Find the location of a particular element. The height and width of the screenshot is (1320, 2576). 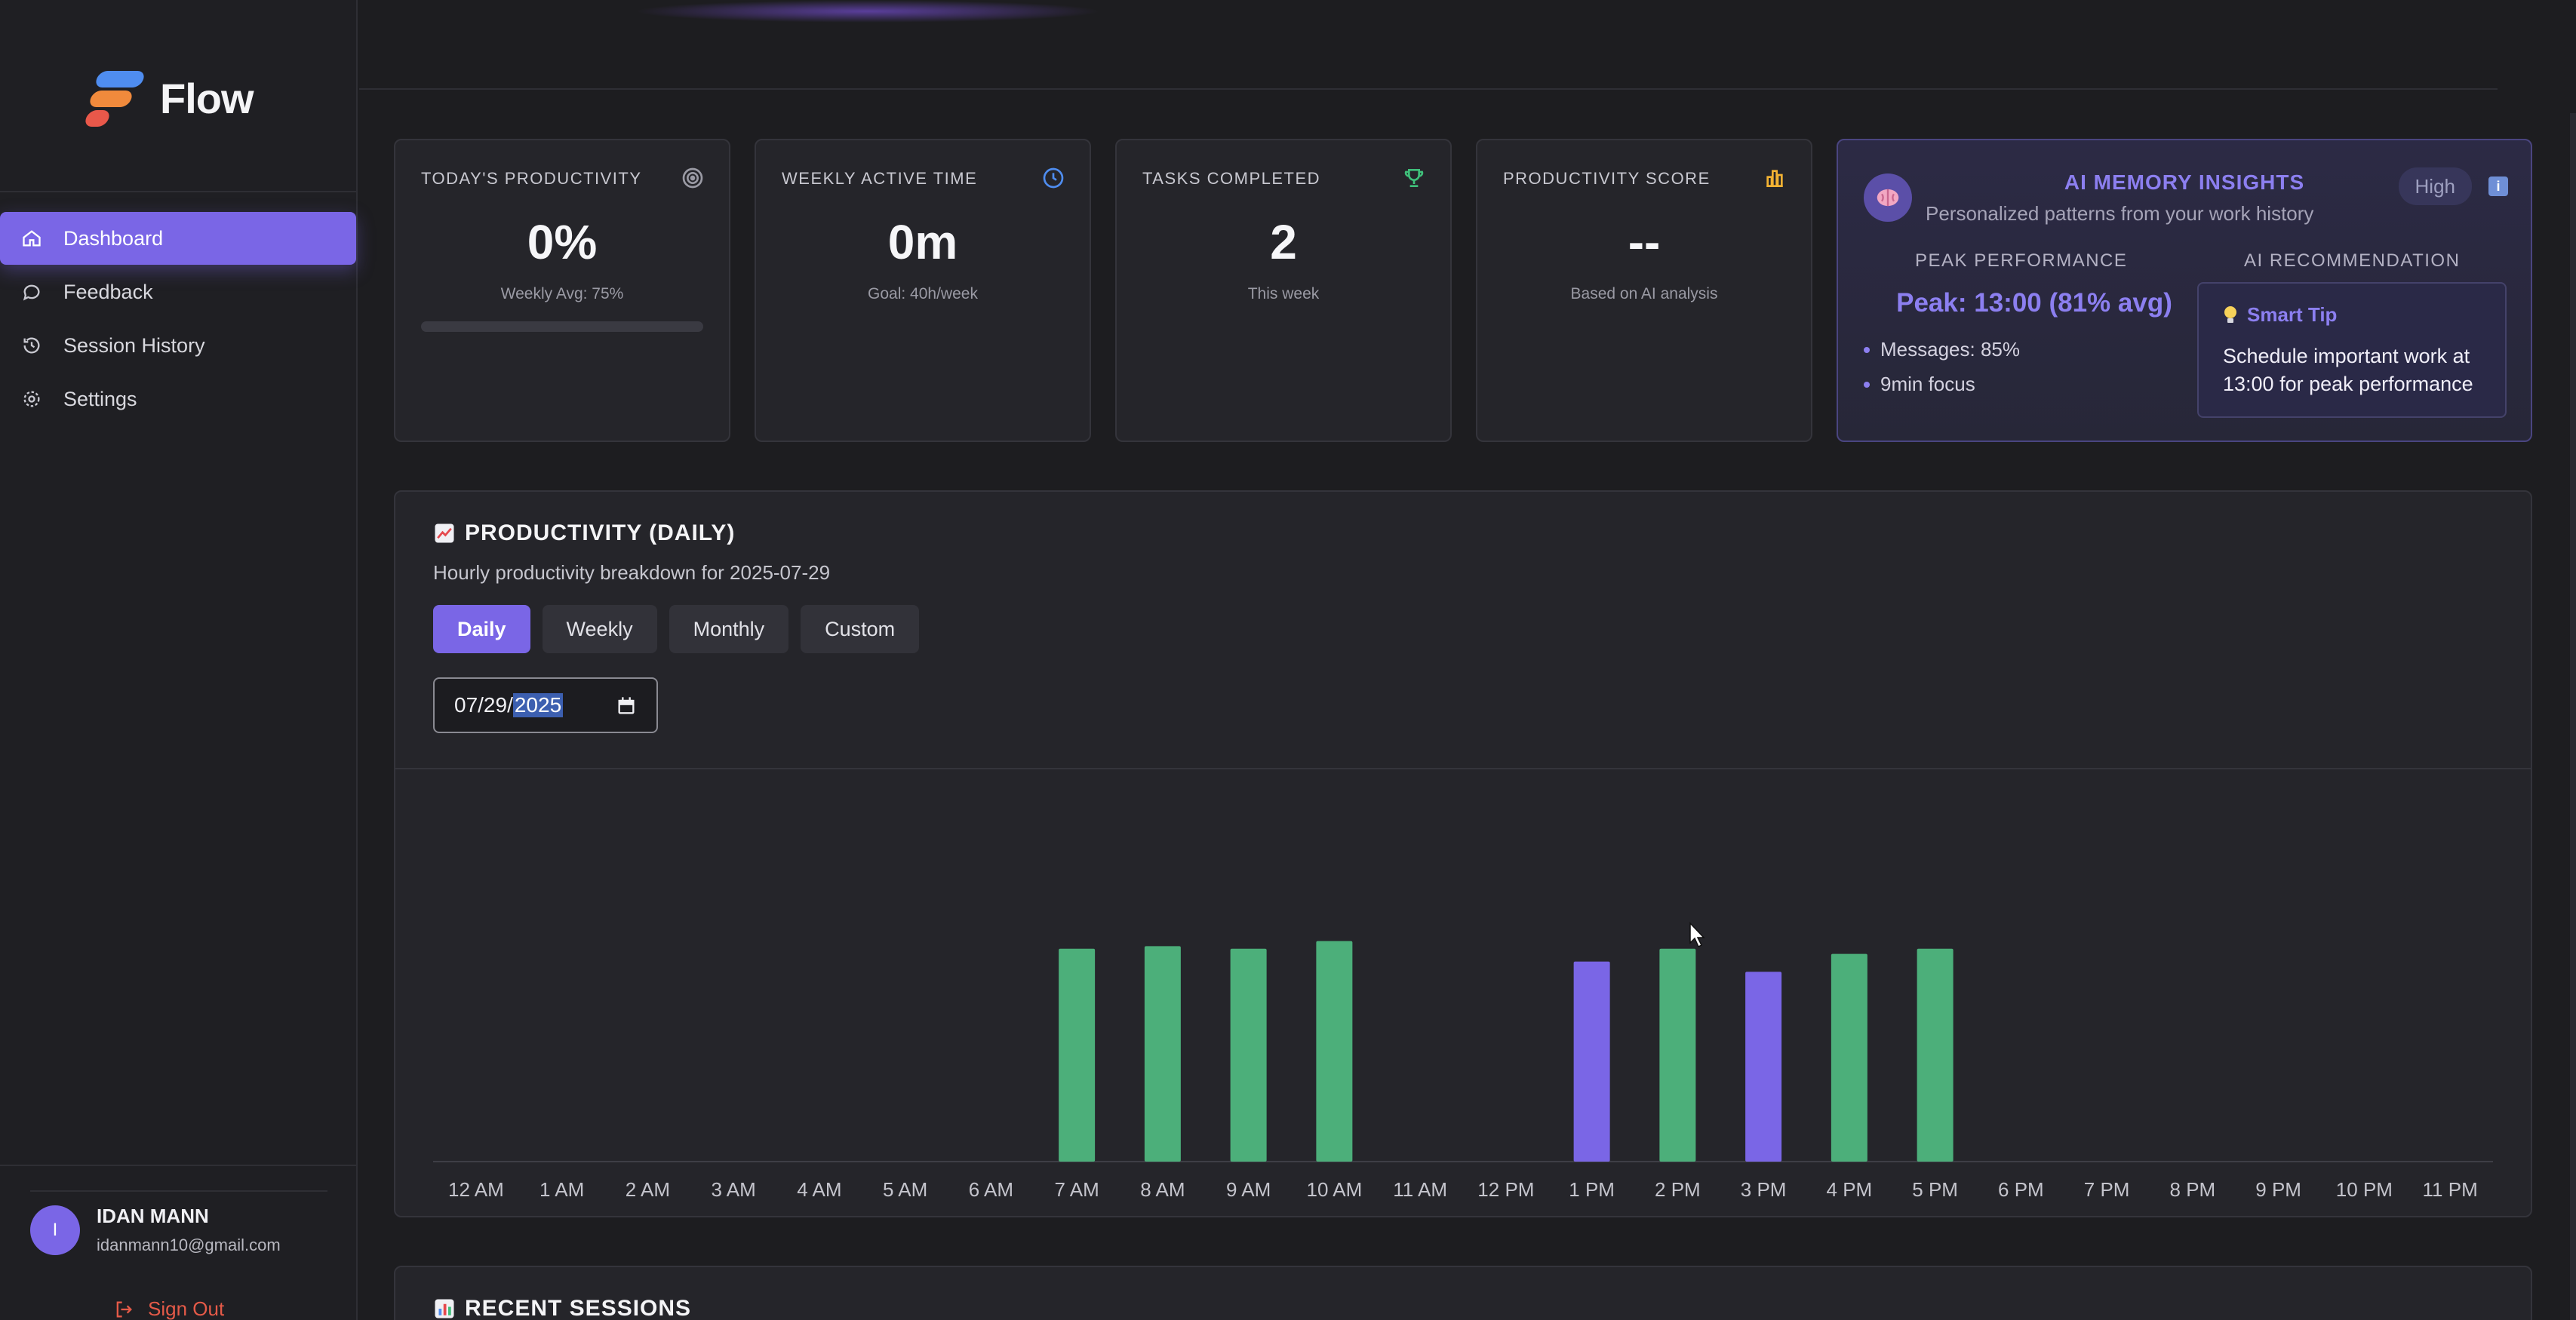

stat-card-tasks-completed: TASKS COMPLETED 2 This week is located at coordinates (1283, 290).